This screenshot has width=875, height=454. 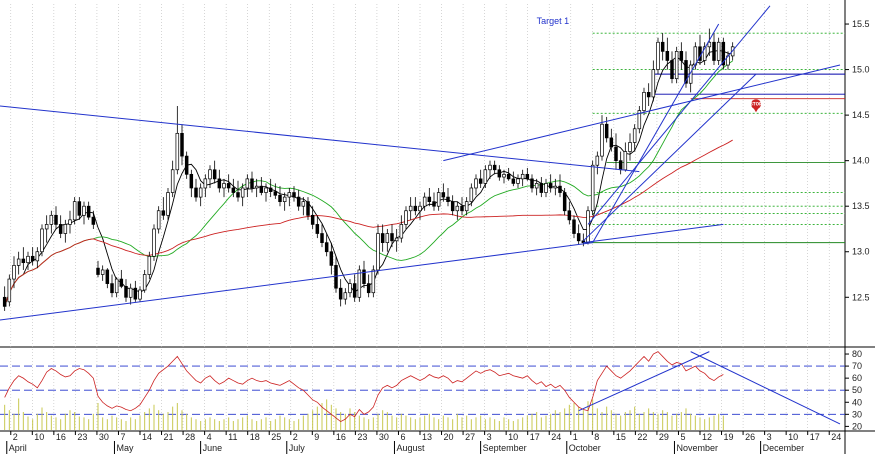 I want to click on osc-tick-label: 20, so click(x=857, y=426).